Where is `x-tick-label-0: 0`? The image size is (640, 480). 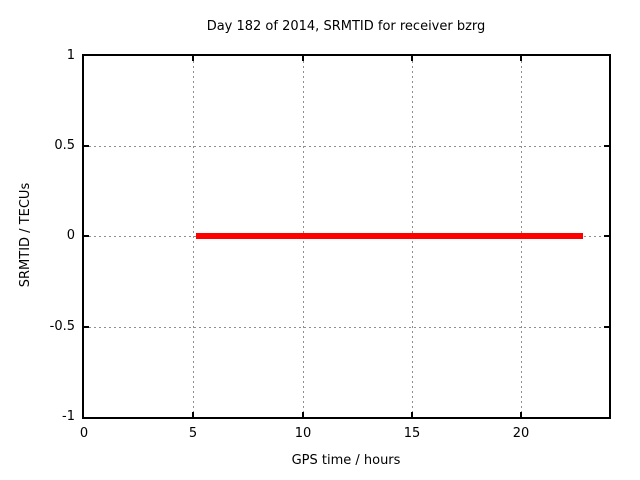 x-tick-label-0: 0 is located at coordinates (84, 433).